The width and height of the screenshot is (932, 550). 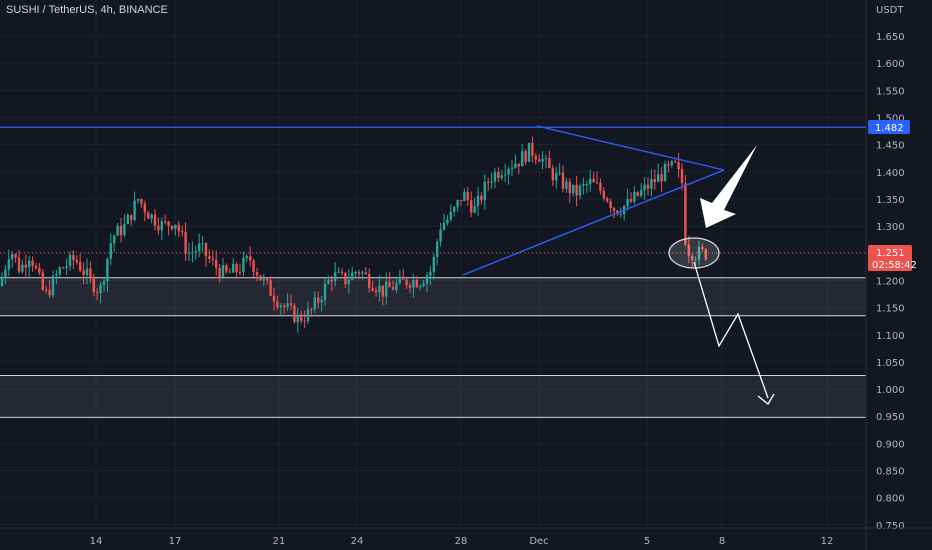 I want to click on price-tick-label: 1.500, so click(x=890, y=118).